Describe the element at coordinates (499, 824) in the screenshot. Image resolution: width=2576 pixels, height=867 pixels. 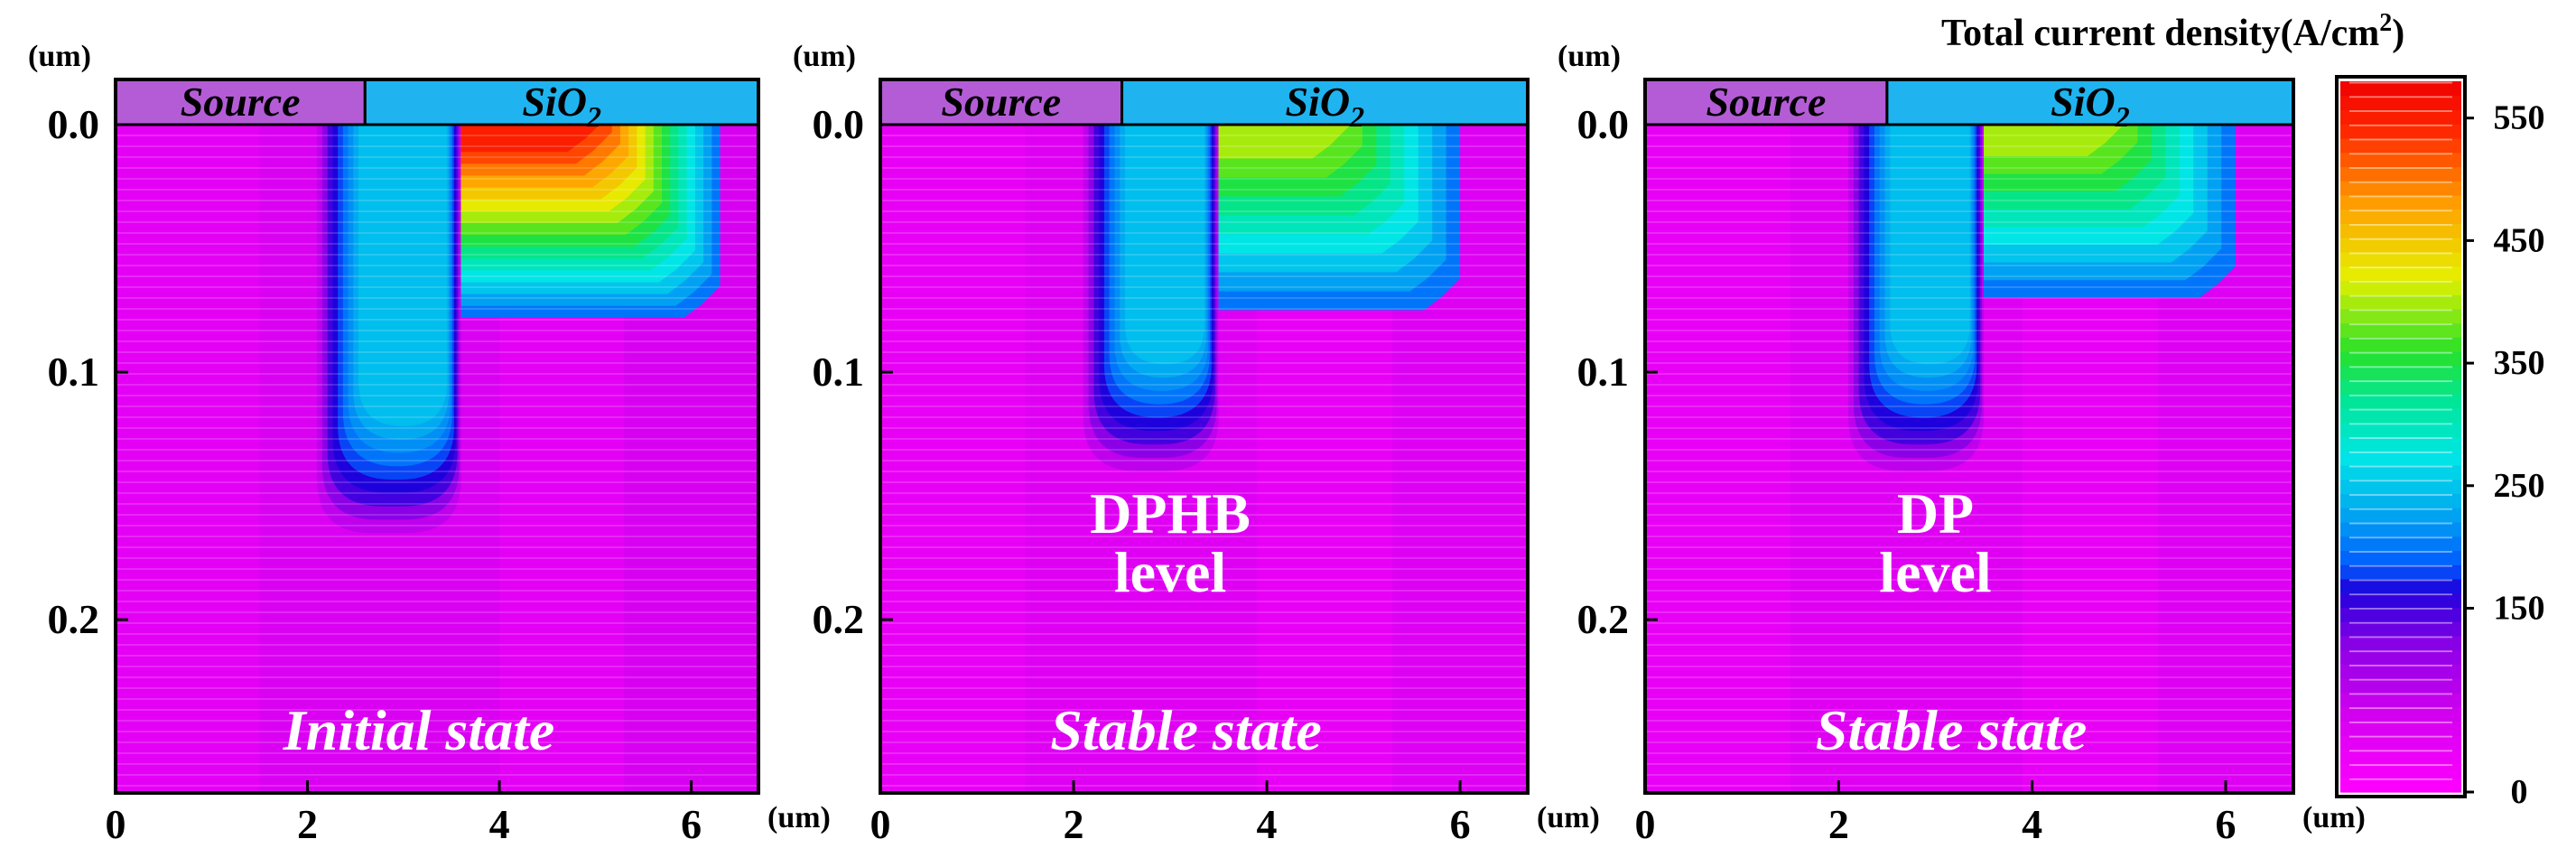
I see `x-tick-label: 4` at that location.